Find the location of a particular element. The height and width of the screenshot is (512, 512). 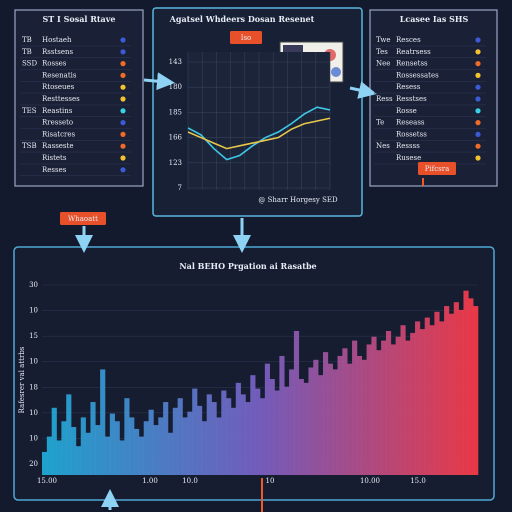

row-label: Resess is located at coordinates (408, 87).